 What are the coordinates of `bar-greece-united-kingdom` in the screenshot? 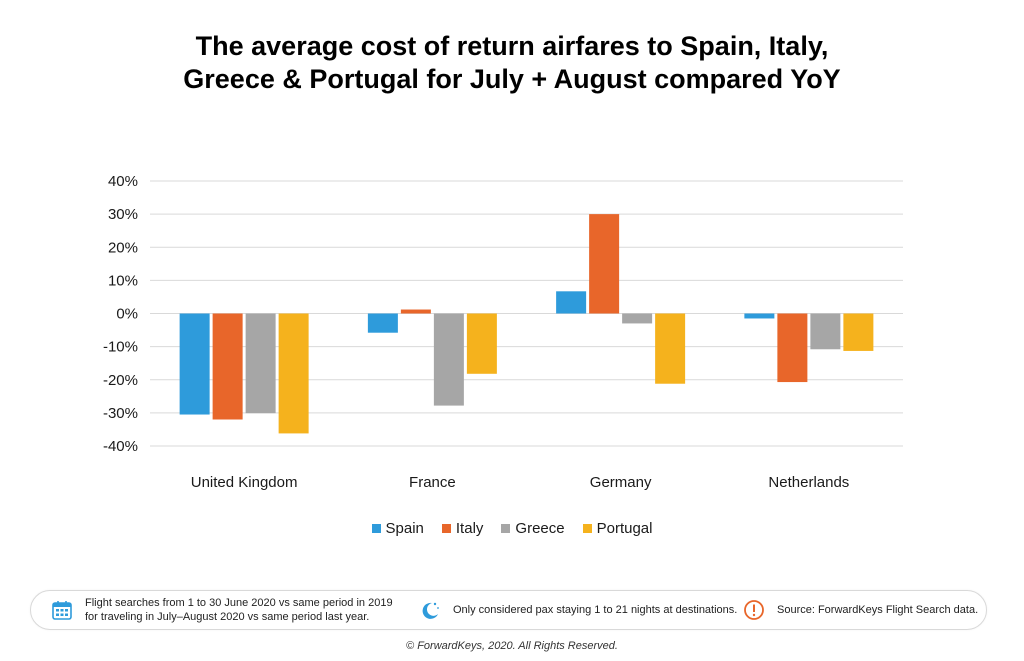 It's located at (260, 363).